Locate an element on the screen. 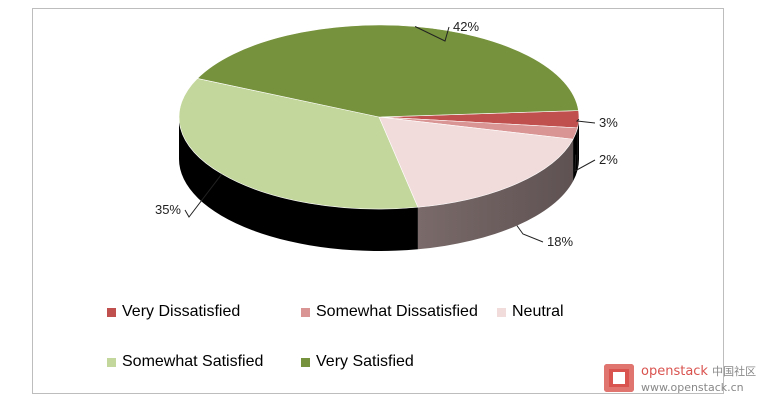 The image size is (760, 413). legend-item-somewhat-satisfied: Somewhat Satisfied is located at coordinates (185, 362).